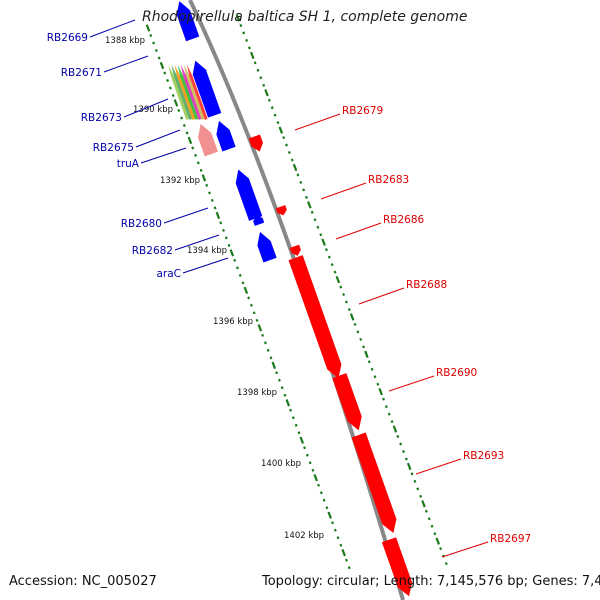 The width and height of the screenshot is (600, 600). Describe the element at coordinates (456, 373) in the screenshot. I see `right-gene-label: RB2690` at that location.